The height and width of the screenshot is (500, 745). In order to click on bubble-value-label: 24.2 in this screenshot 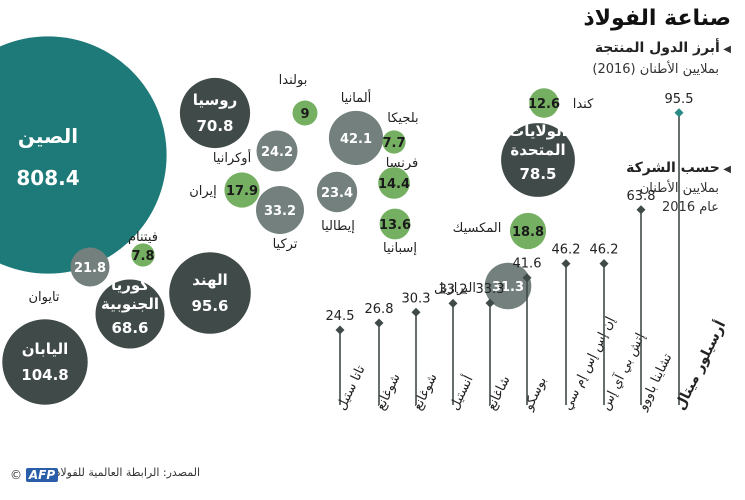, I will do `click(277, 152)`.